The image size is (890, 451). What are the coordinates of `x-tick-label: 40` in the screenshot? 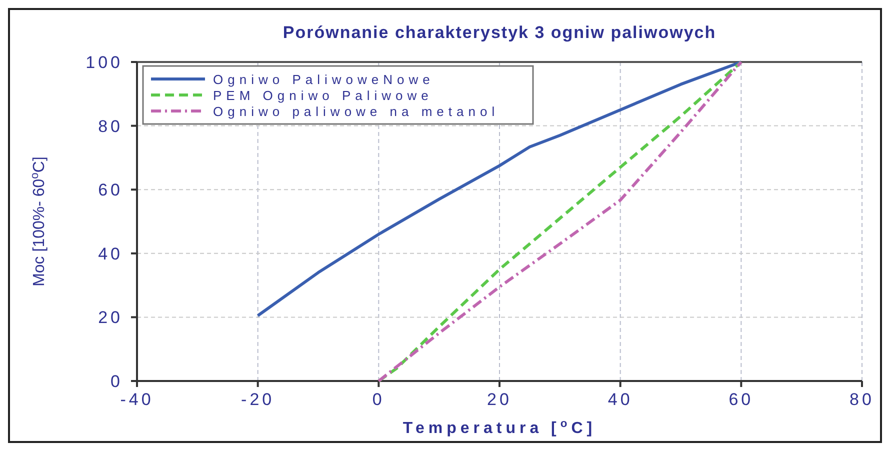 It's located at (620, 399).